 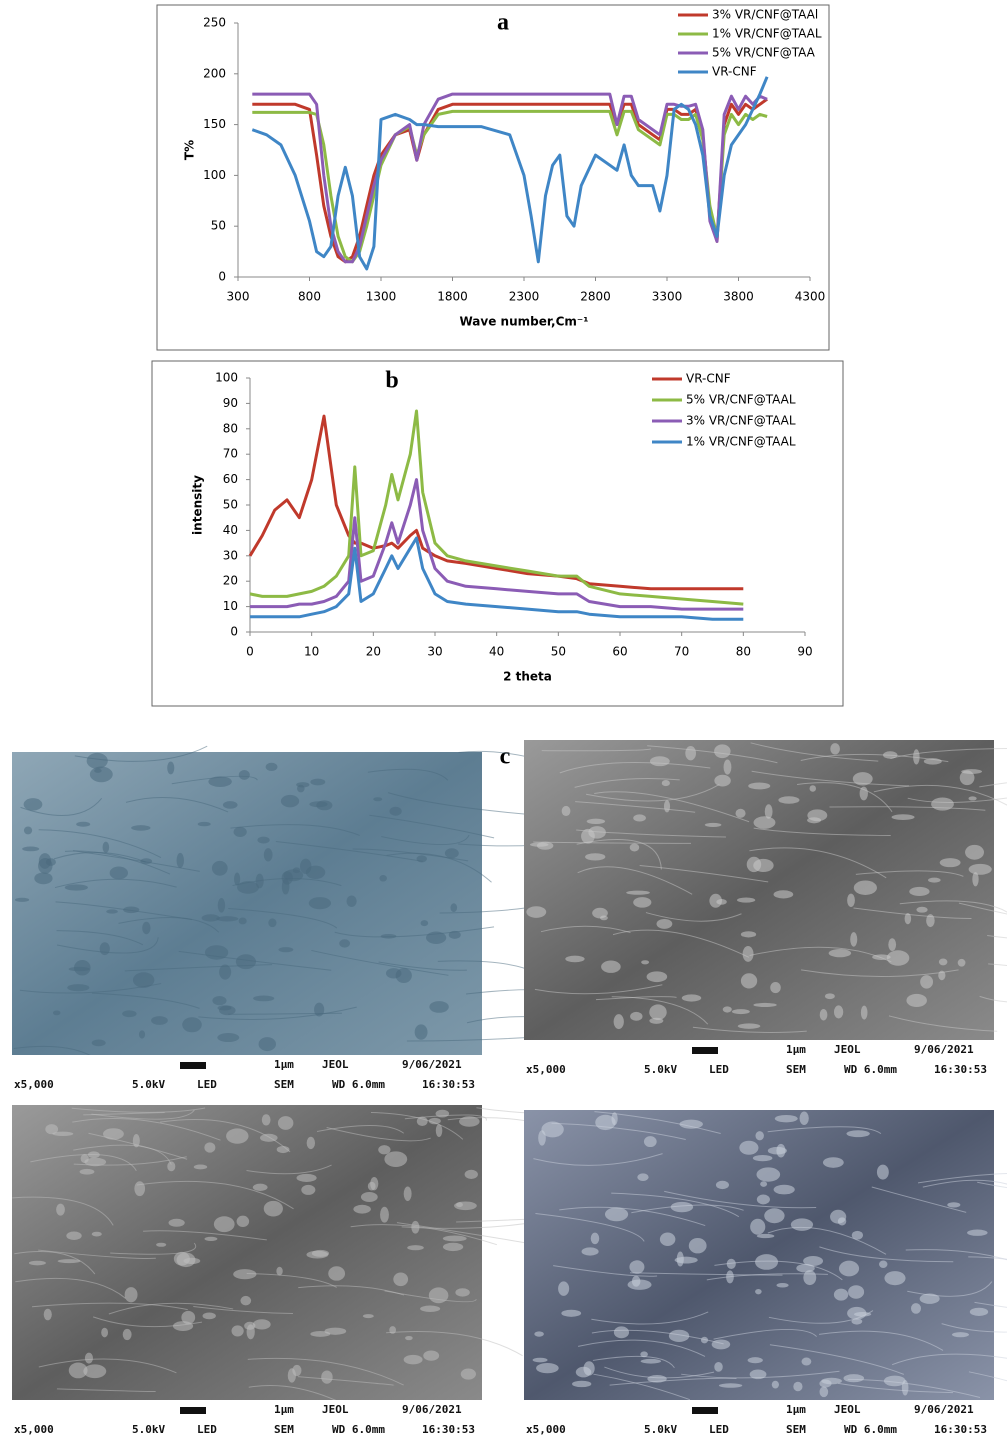 What do you see at coordinates (503, 23) in the screenshot?
I see `chart-title: a` at bounding box center [503, 23].